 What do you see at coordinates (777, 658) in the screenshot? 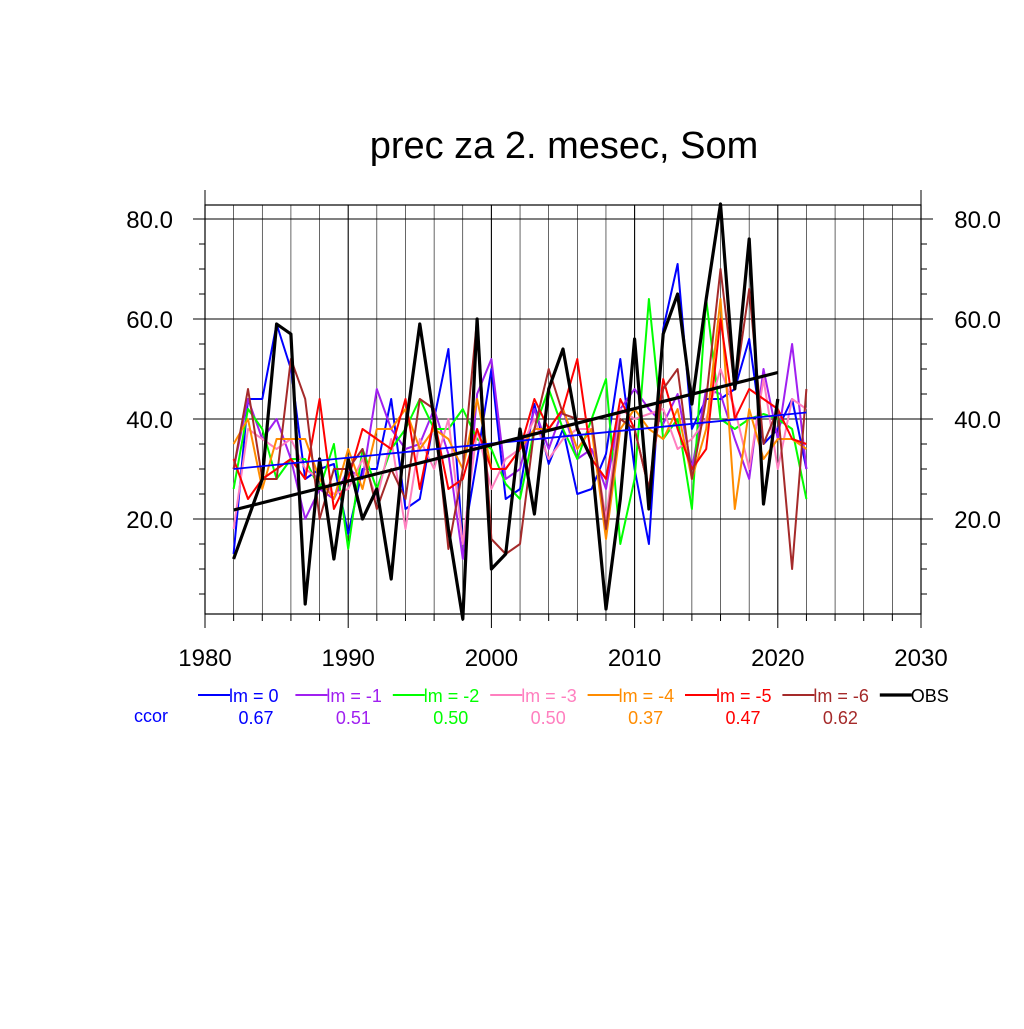
I see `x-tick-label: 2020` at bounding box center [777, 658].